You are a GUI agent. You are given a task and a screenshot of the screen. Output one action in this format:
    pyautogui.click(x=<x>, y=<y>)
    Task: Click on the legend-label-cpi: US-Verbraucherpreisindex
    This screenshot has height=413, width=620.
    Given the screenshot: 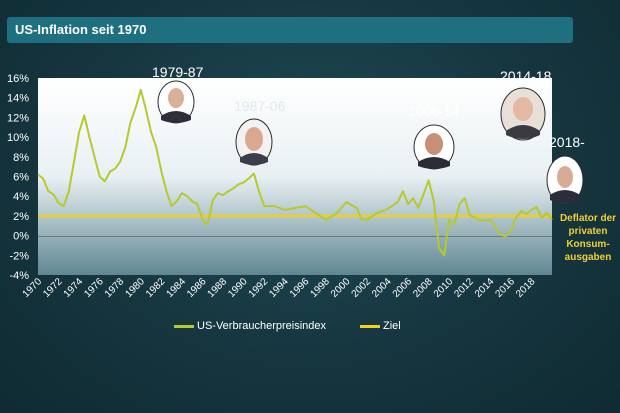 What is the action you would take?
    pyautogui.click(x=262, y=326)
    